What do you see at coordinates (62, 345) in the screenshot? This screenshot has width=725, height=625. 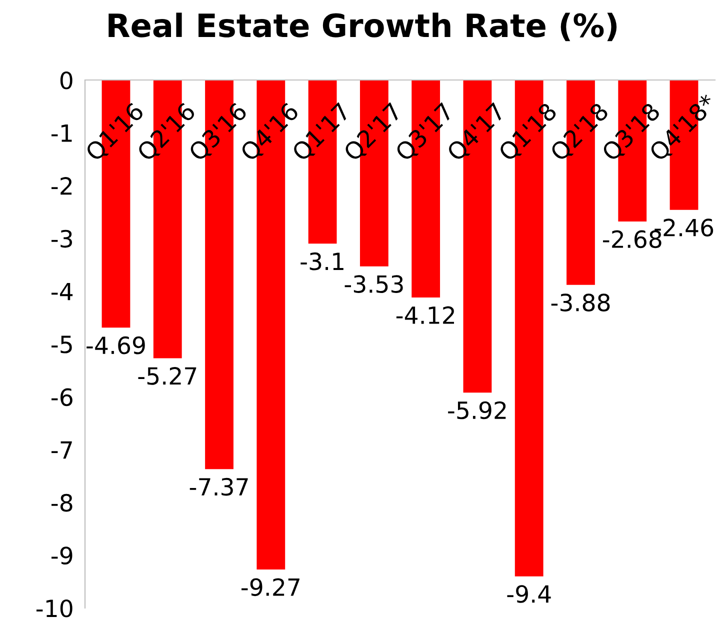 I see `y-tick-label: -5` at bounding box center [62, 345].